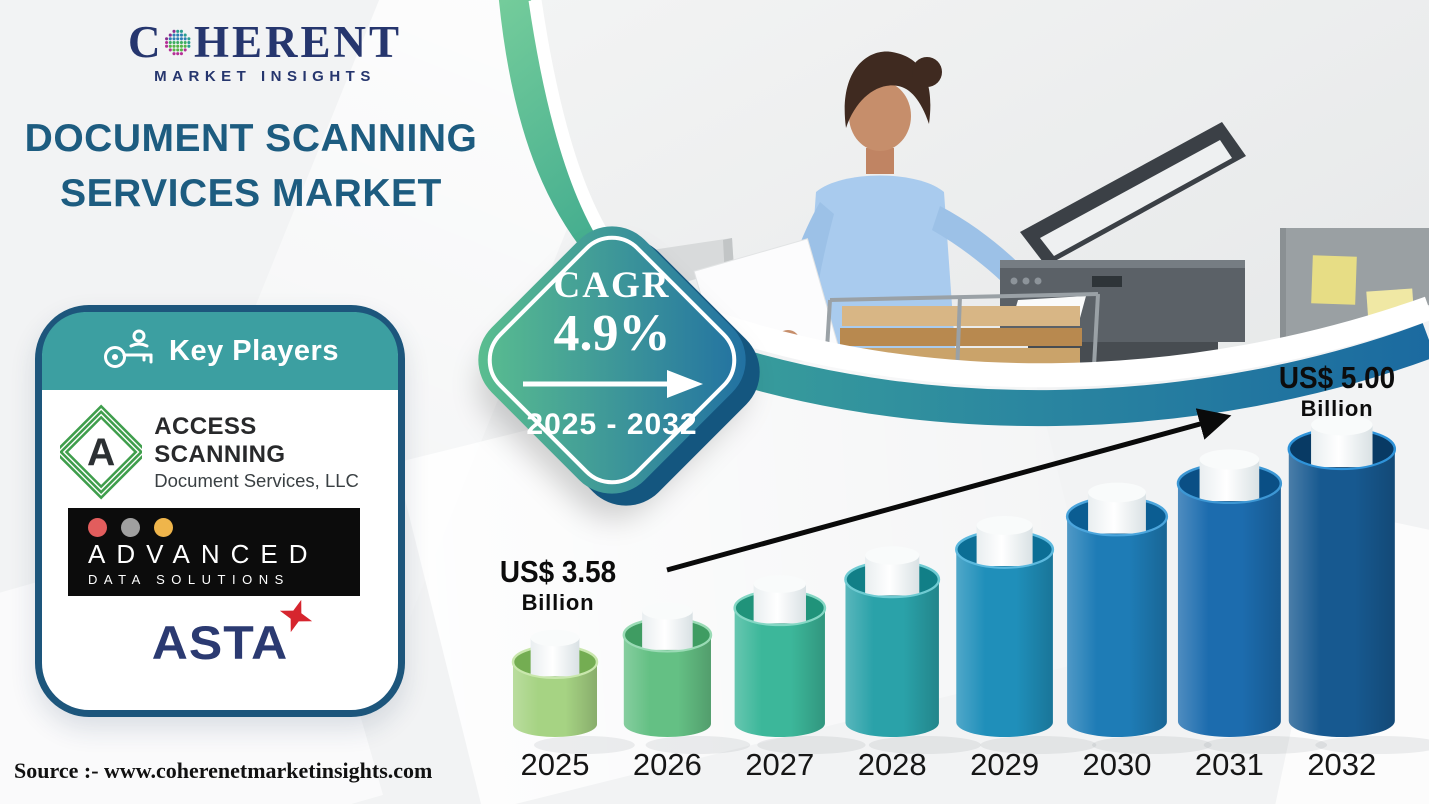 This screenshot has width=1429, height=804. I want to click on bar-cylinder-2030: 2030, so click(1138, 632).